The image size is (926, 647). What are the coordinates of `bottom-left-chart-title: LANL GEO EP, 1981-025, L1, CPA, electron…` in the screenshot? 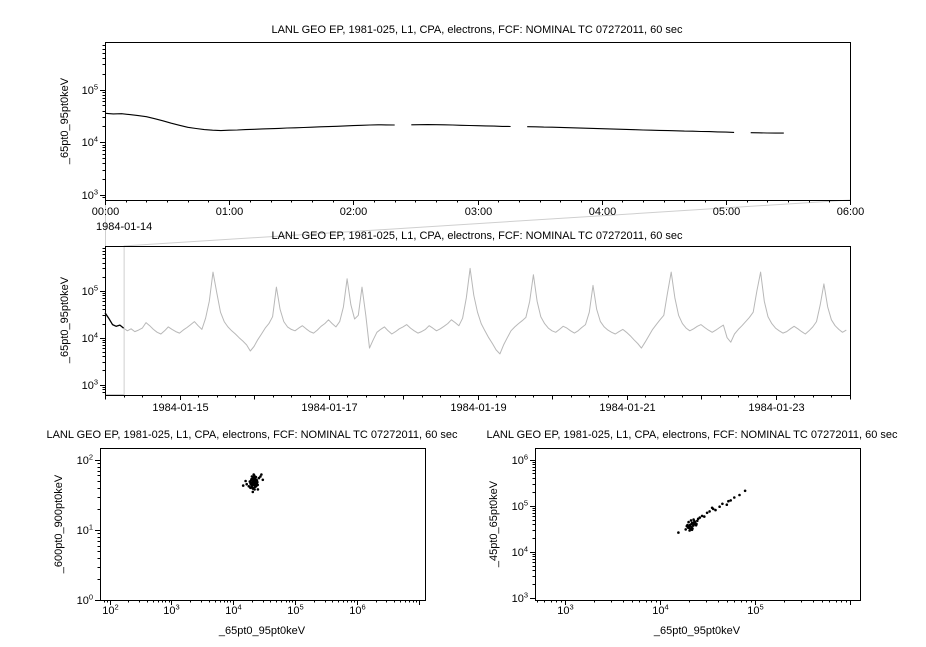 It's located at (252, 435).